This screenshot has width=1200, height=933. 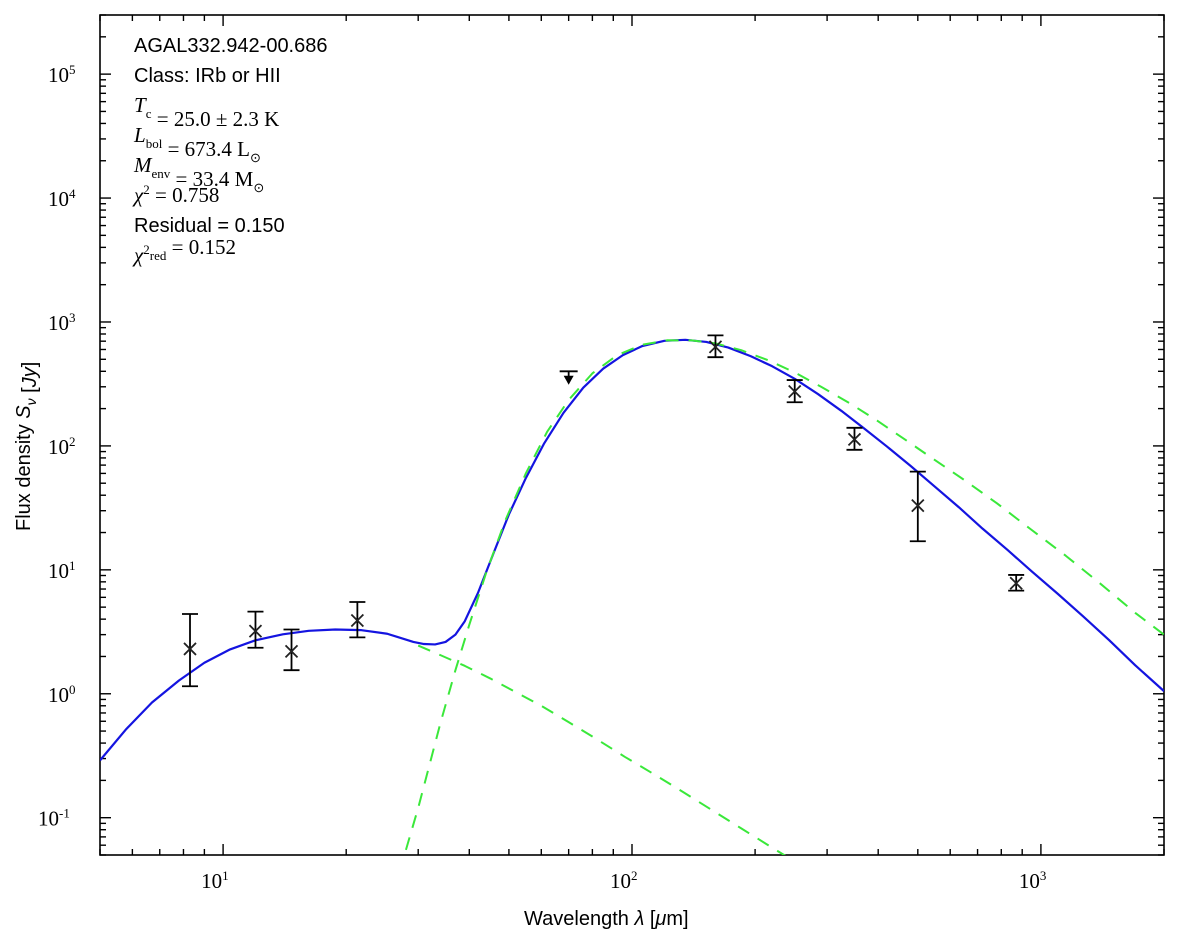 What do you see at coordinates (209, 226) in the screenshot?
I see `annotation-residual: Residual = 0.150` at bounding box center [209, 226].